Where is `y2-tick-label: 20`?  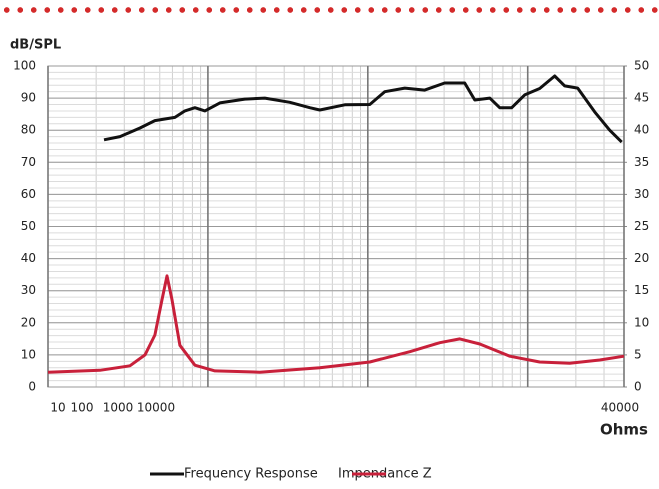
y2-tick-label: 20 is located at coordinates (641, 258).